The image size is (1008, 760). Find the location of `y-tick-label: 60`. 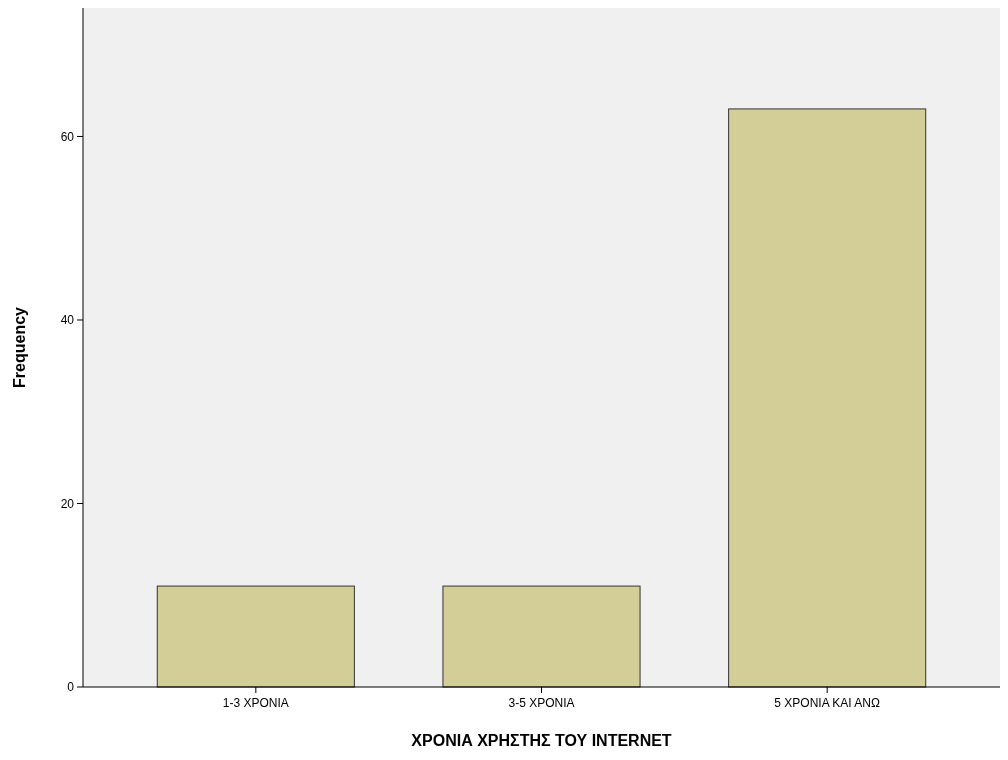

y-tick-label: 60 is located at coordinates (67, 136).